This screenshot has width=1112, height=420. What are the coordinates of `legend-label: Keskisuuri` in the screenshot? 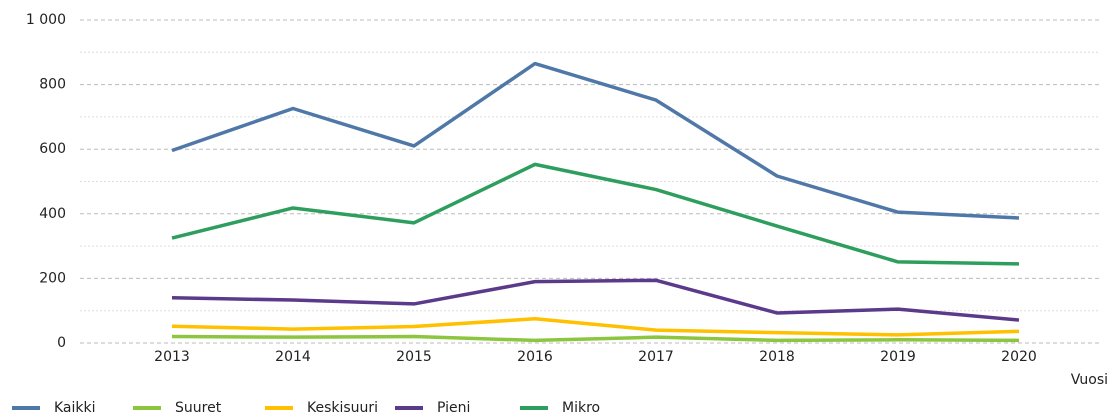 It's located at (342, 408).